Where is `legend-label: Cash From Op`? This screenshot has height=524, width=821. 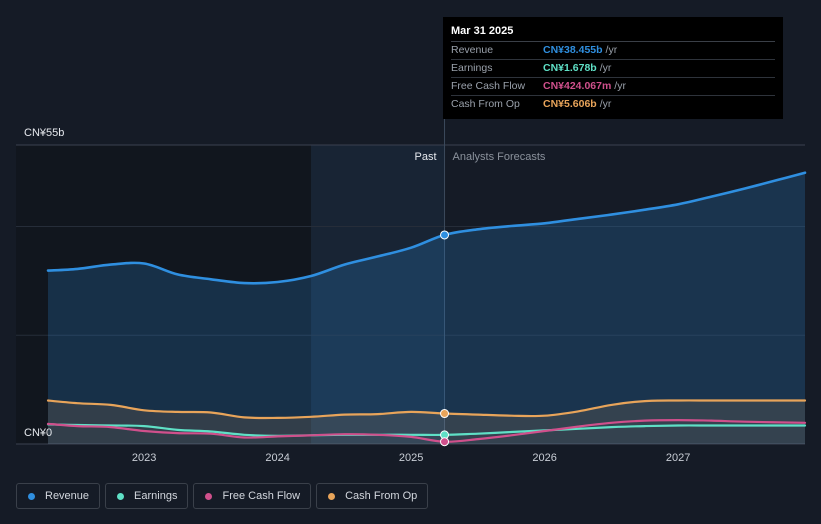 legend-label: Cash From Op is located at coordinates (381, 496).